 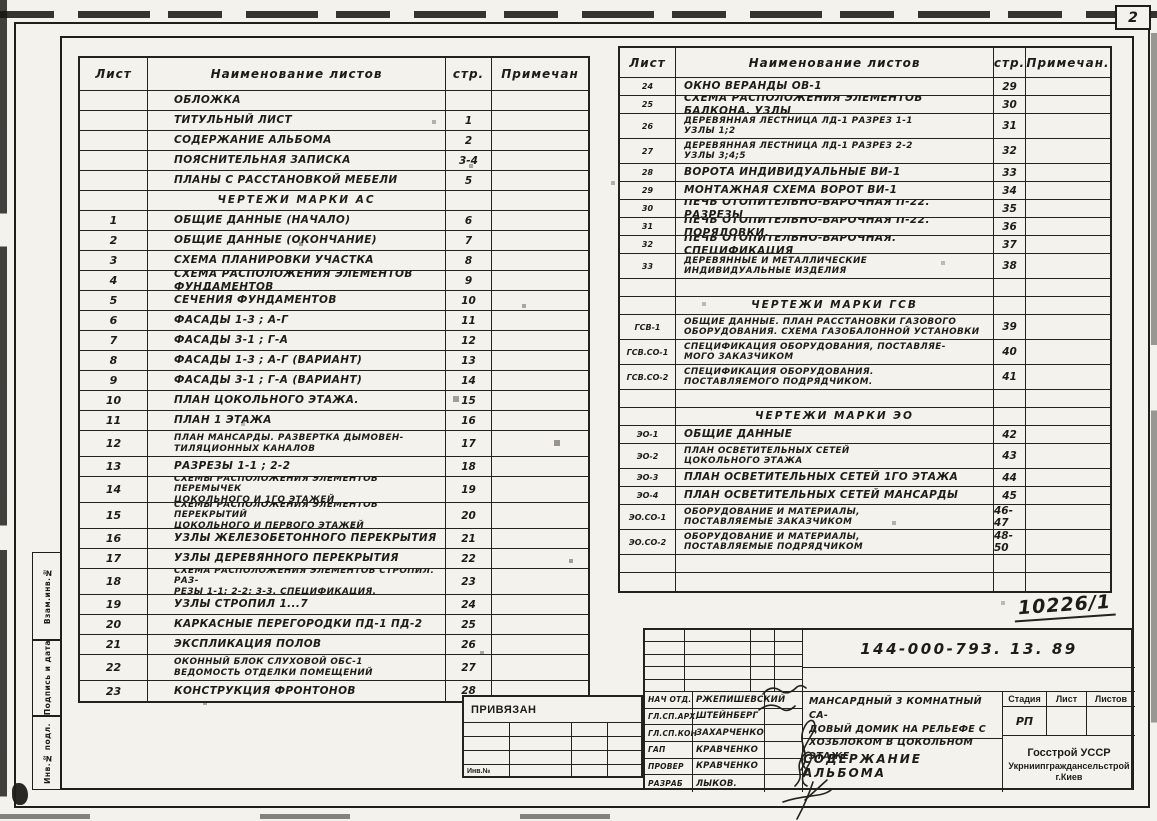 What do you see at coordinates (469, 558) in the screenshot?
I see `cell-page-number: 22` at bounding box center [469, 558].